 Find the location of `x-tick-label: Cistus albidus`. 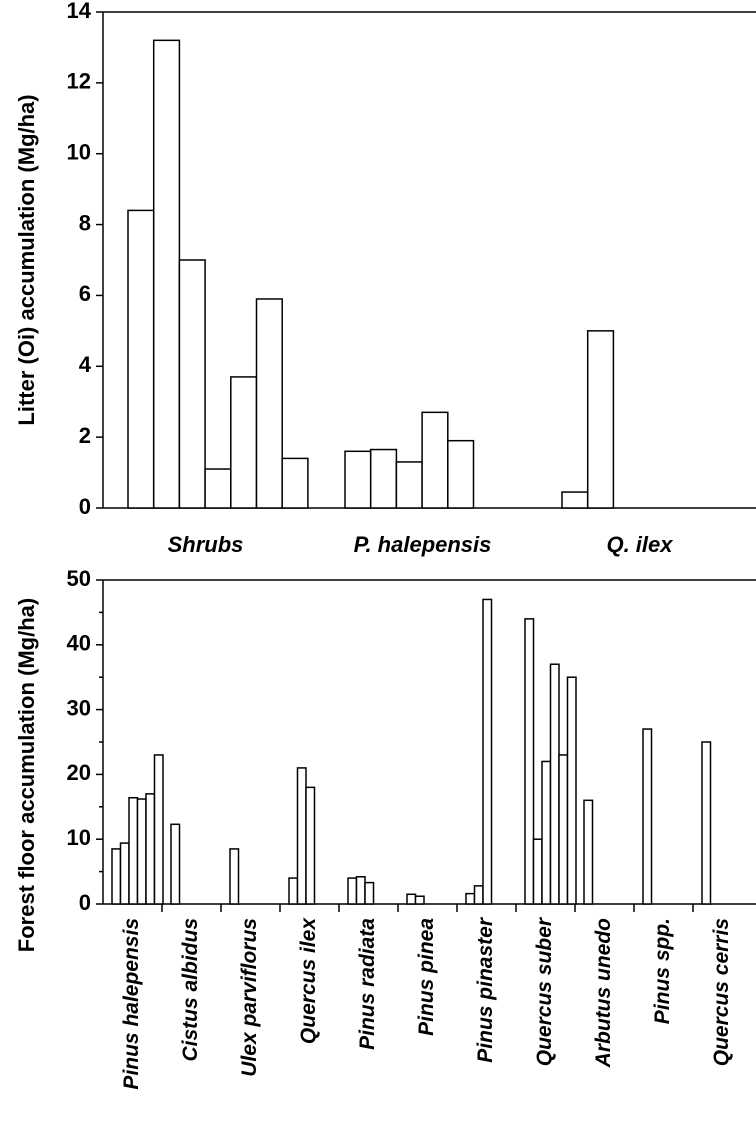

x-tick-label: Cistus albidus is located at coordinates (190, 990).